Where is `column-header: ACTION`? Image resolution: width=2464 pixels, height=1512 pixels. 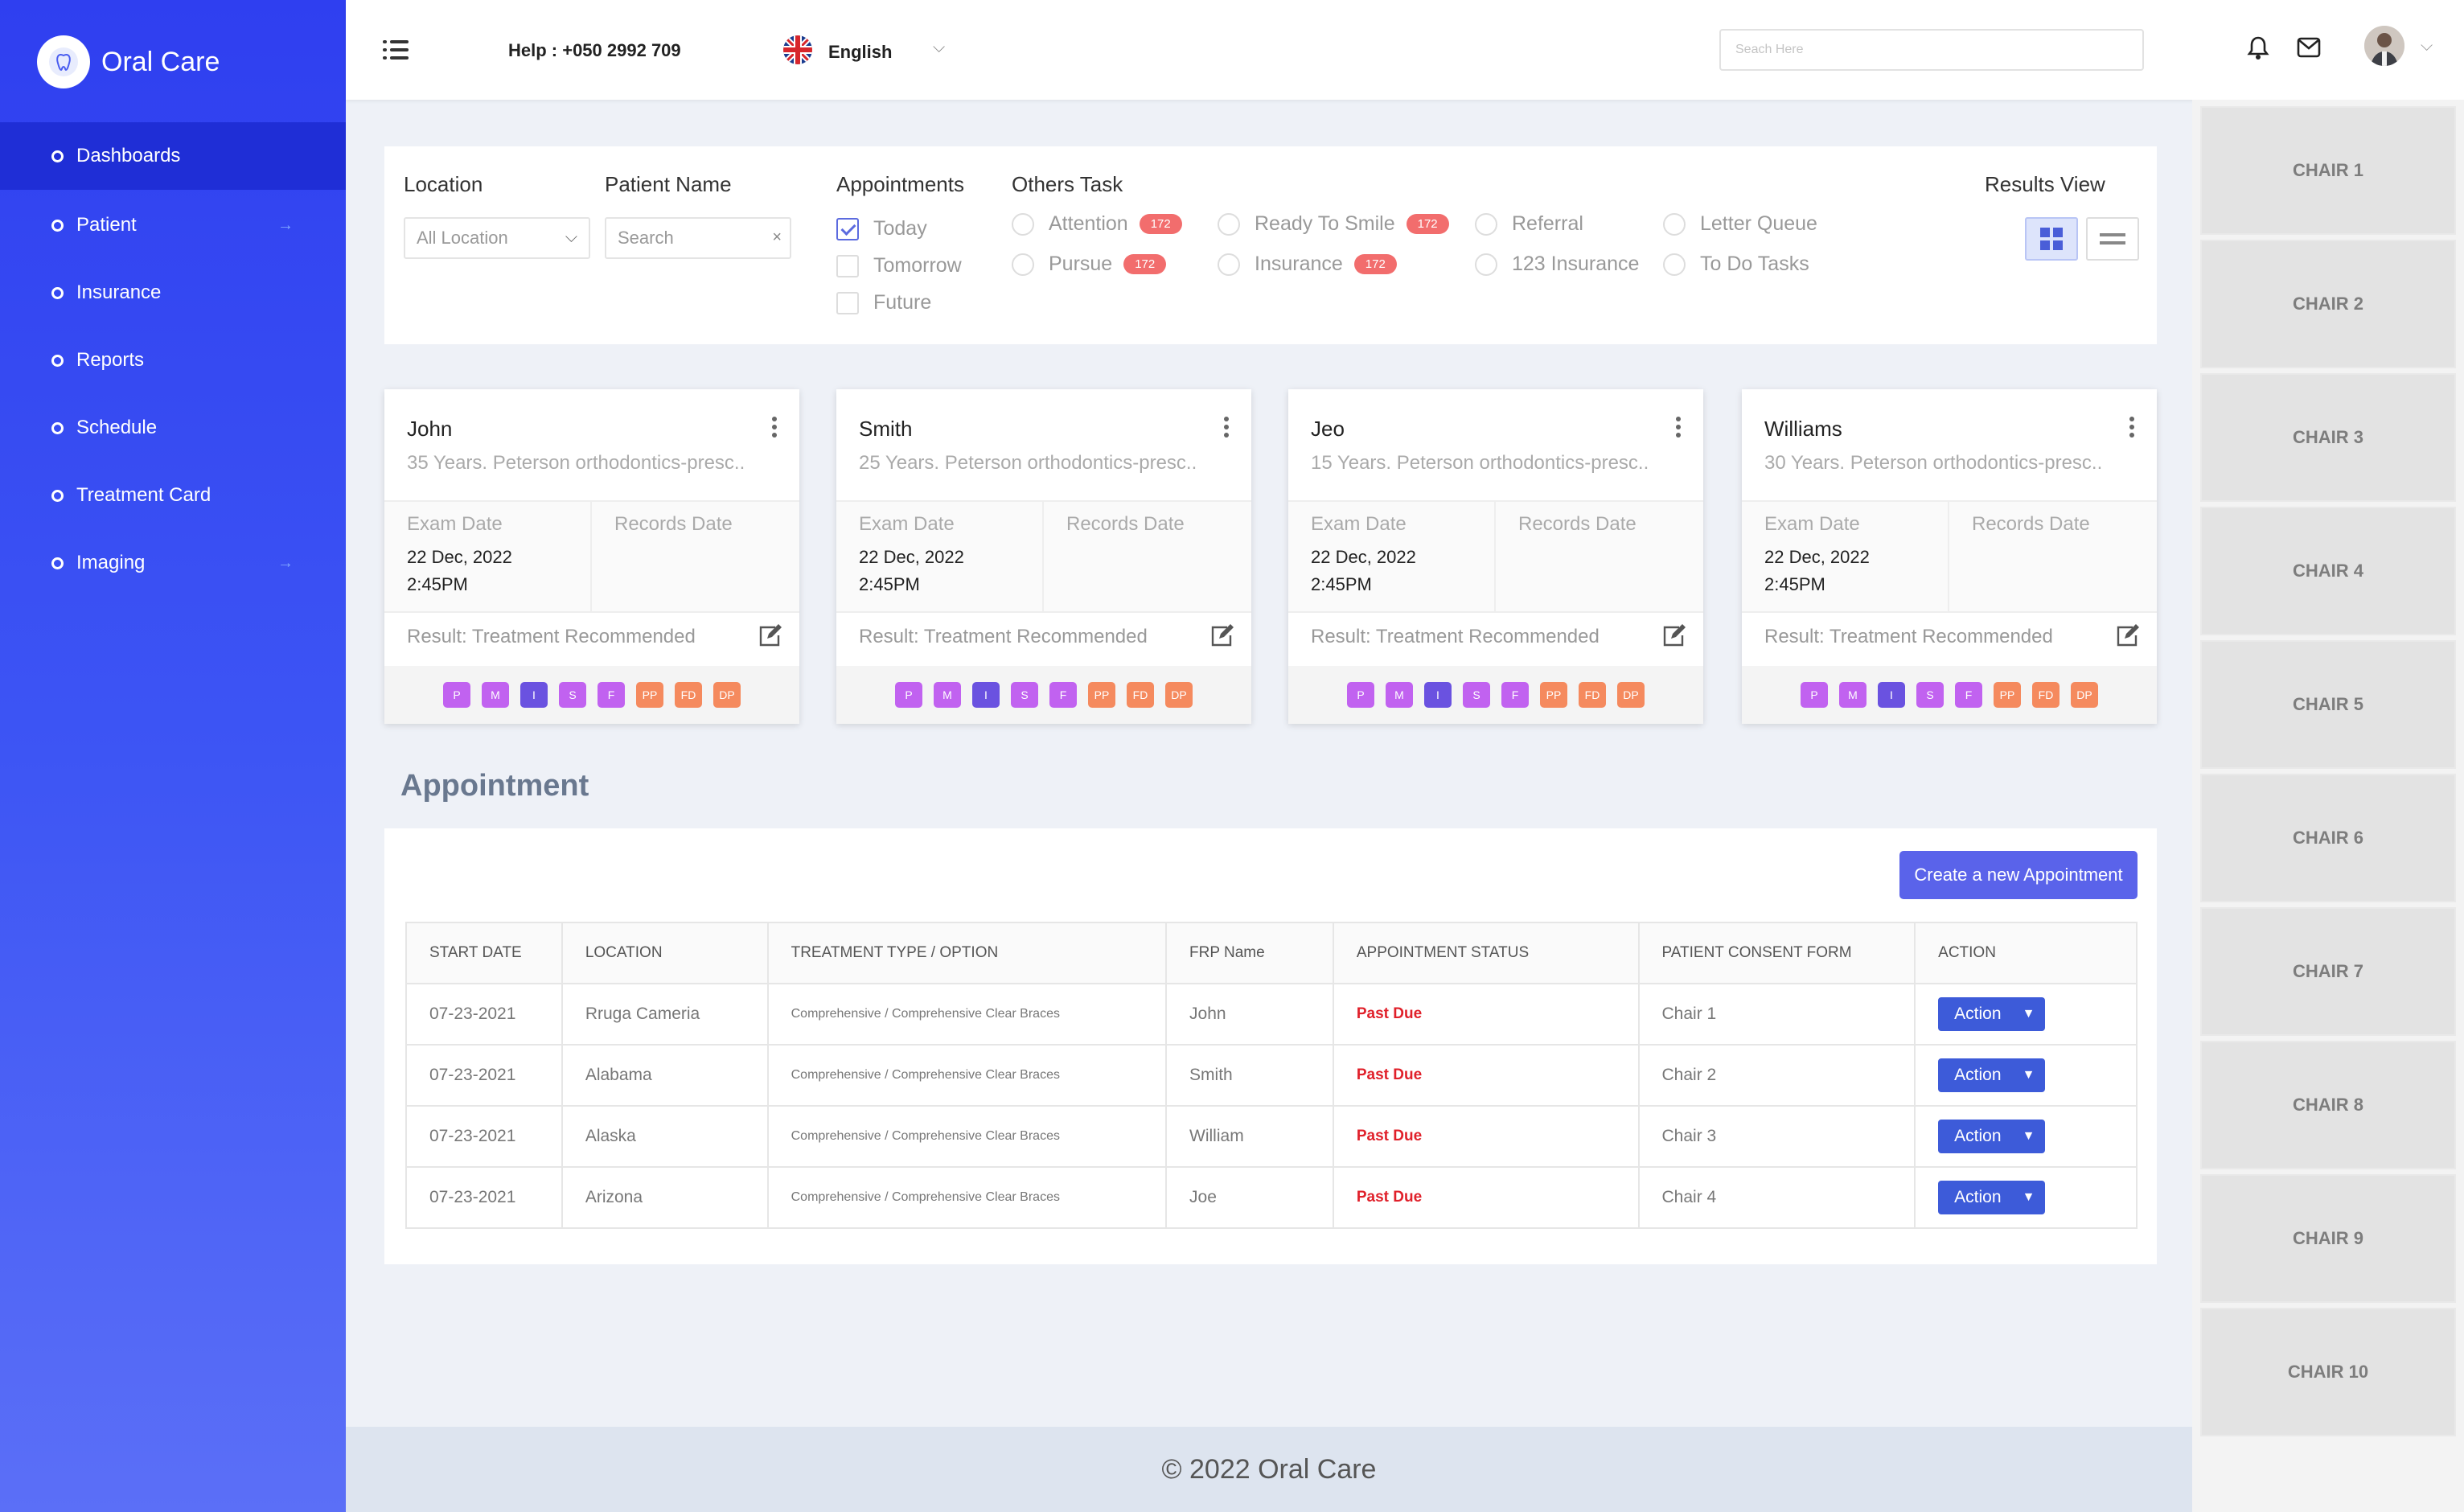
column-header: ACTION is located at coordinates (2026, 953).